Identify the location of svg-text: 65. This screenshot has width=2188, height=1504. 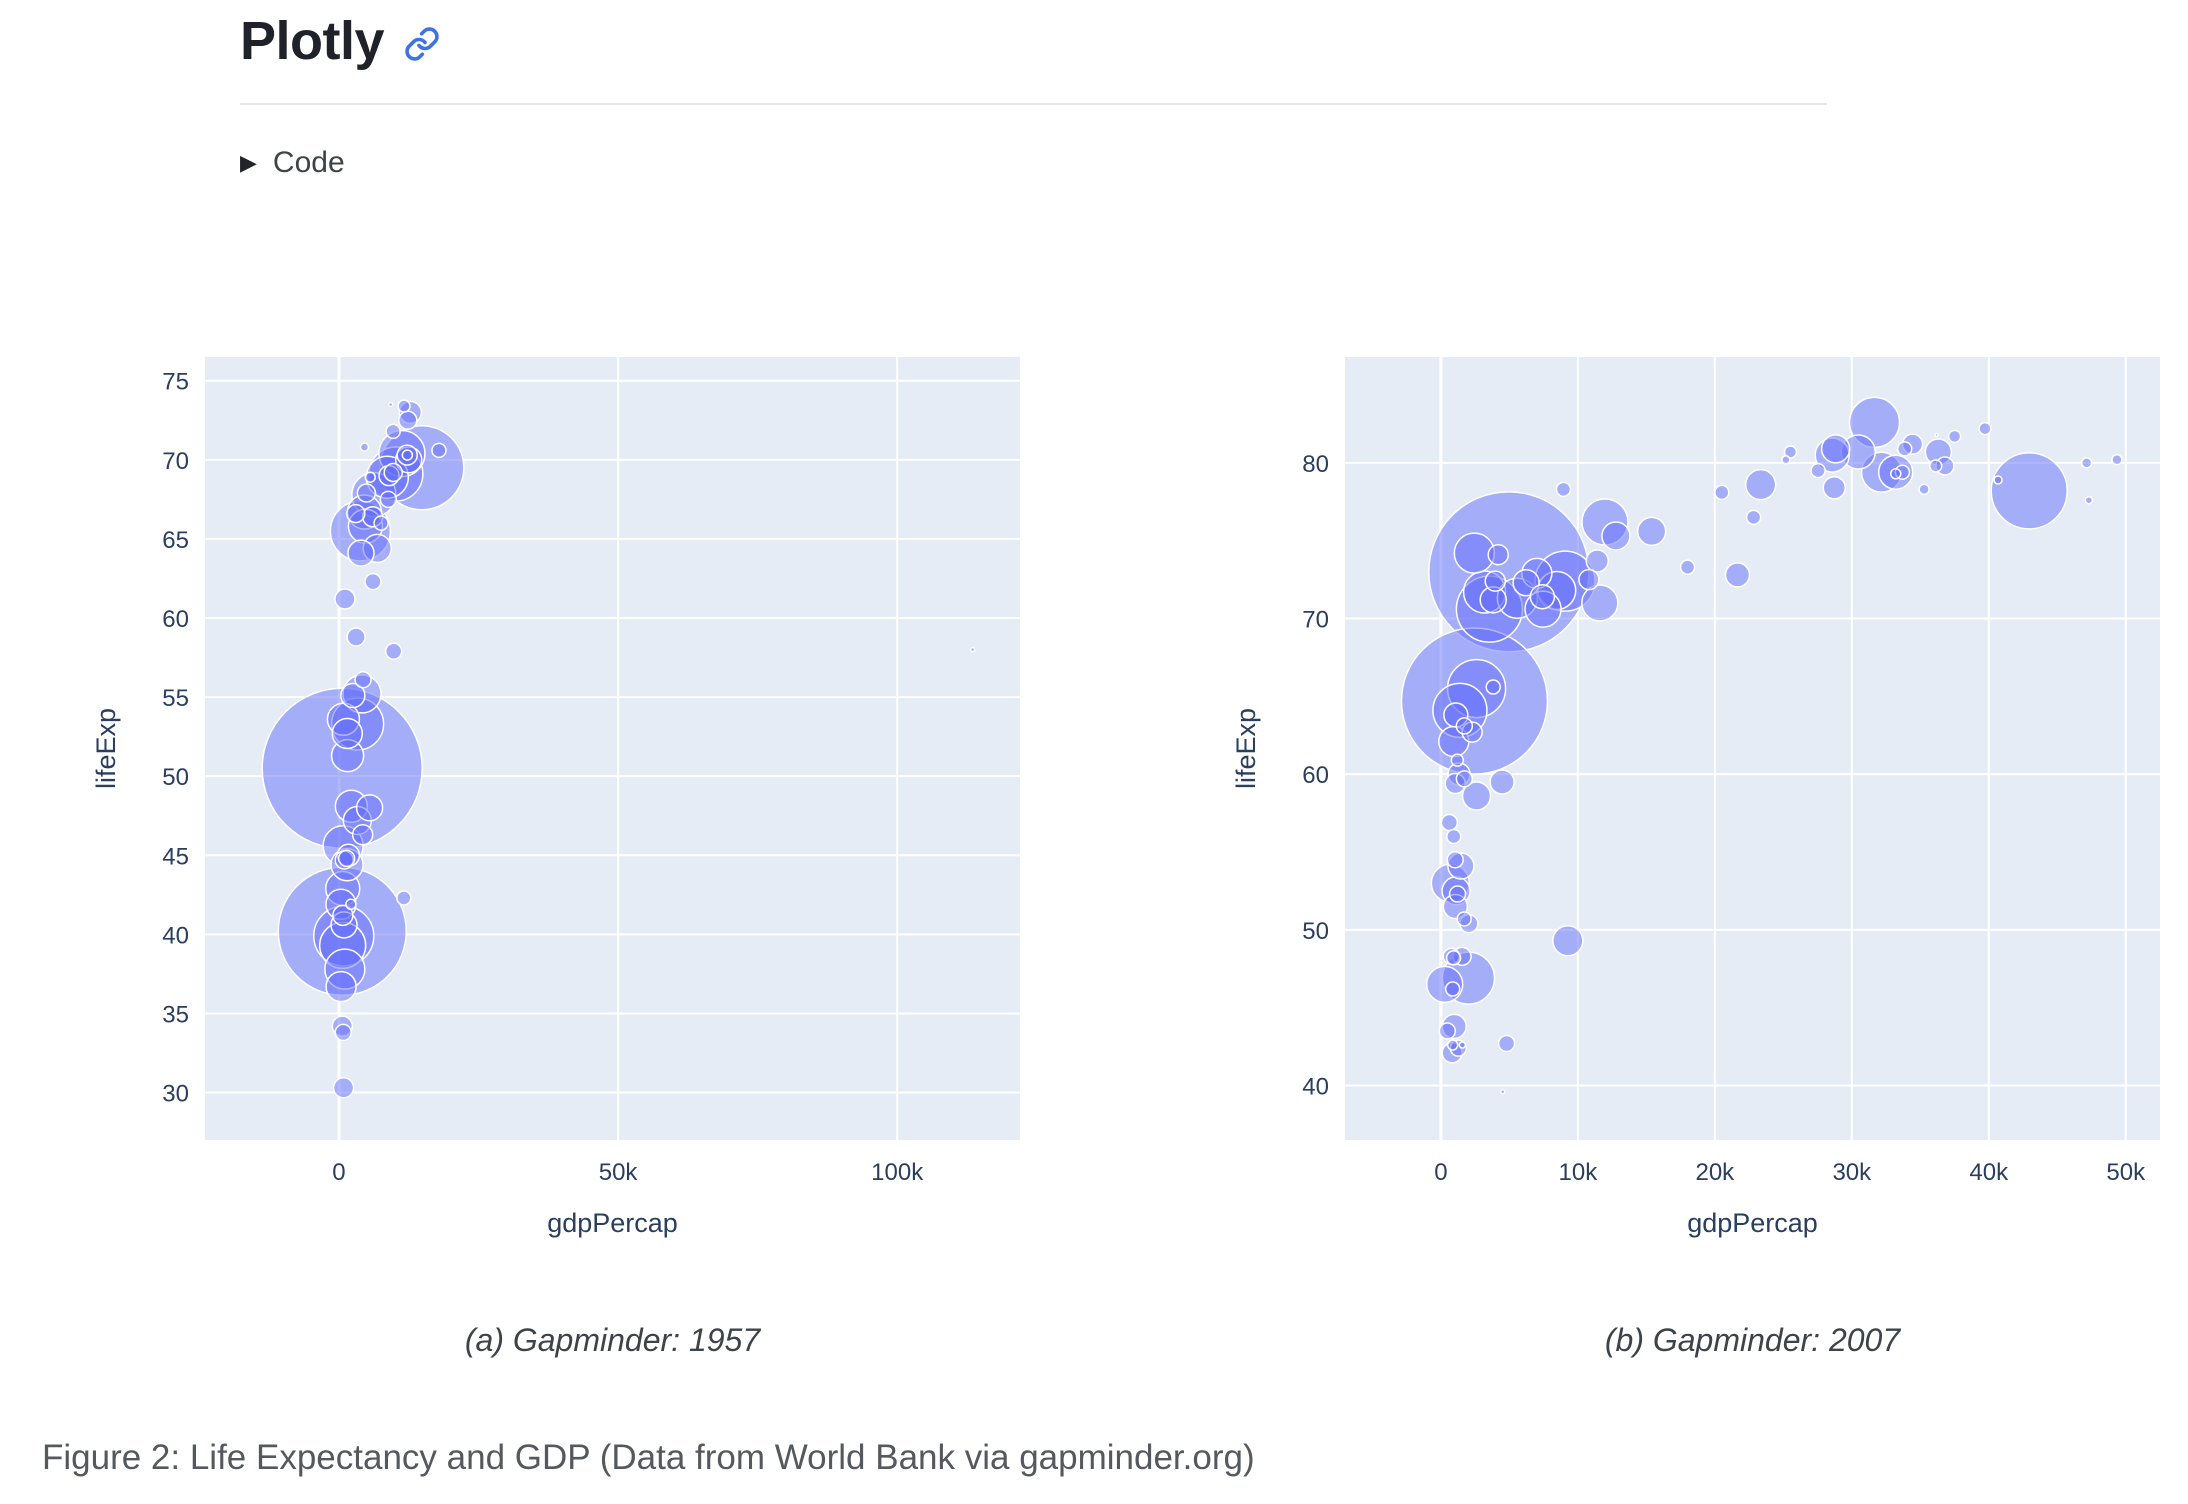
(175, 540).